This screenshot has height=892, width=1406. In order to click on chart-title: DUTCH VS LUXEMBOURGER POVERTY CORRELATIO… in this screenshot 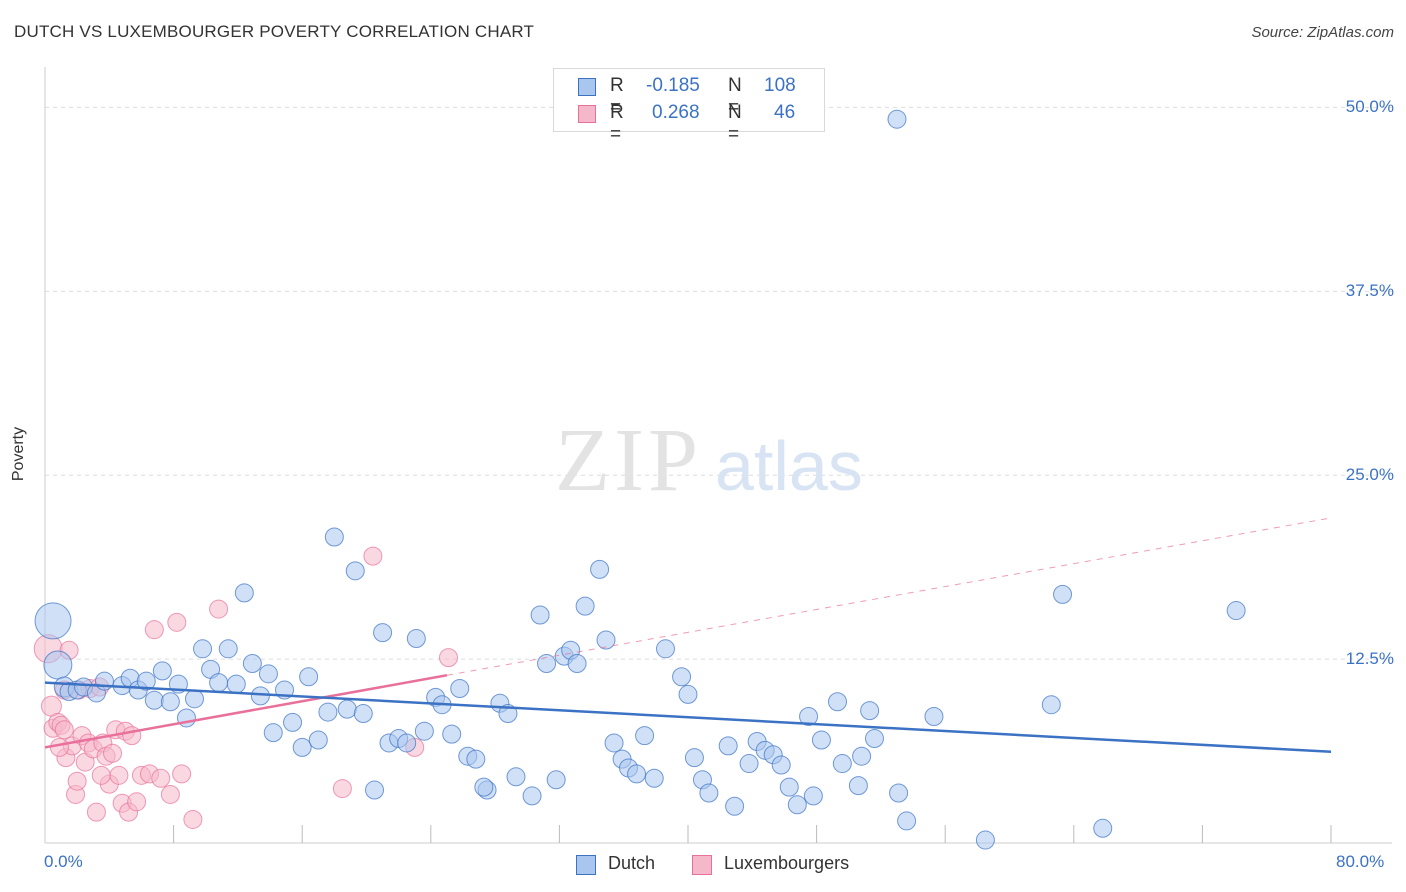, I will do `click(274, 31)`.